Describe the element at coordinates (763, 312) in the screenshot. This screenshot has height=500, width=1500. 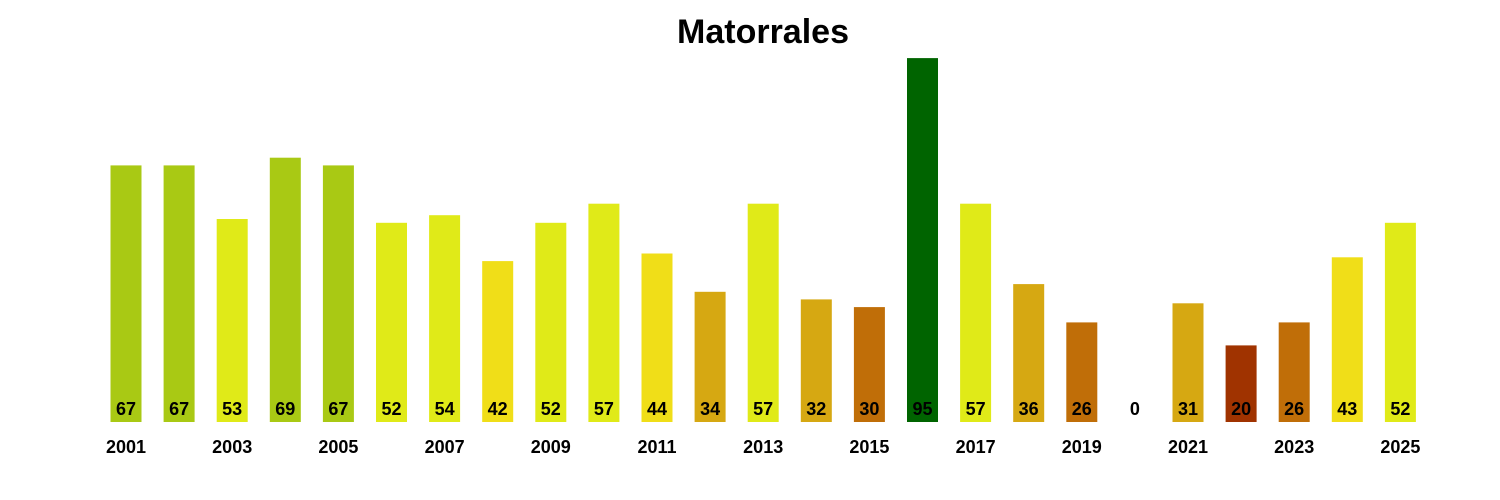
I see `bar-2013` at that location.